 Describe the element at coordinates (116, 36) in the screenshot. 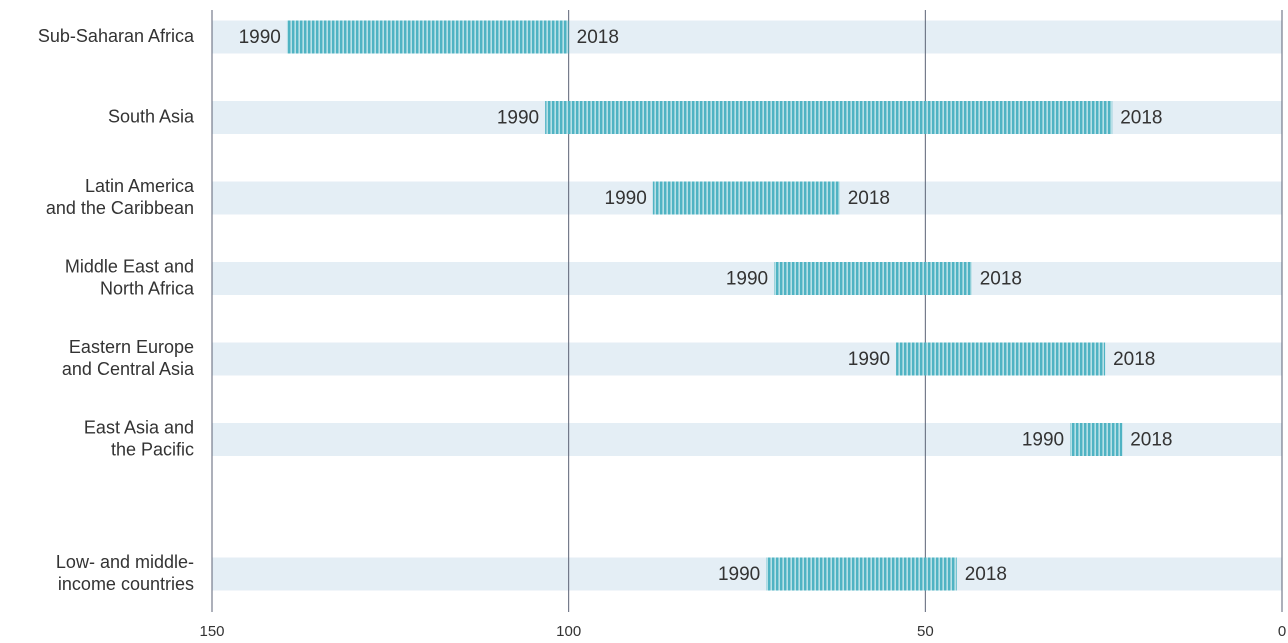

I see `category-label: Sub-Saharan Africa` at that location.